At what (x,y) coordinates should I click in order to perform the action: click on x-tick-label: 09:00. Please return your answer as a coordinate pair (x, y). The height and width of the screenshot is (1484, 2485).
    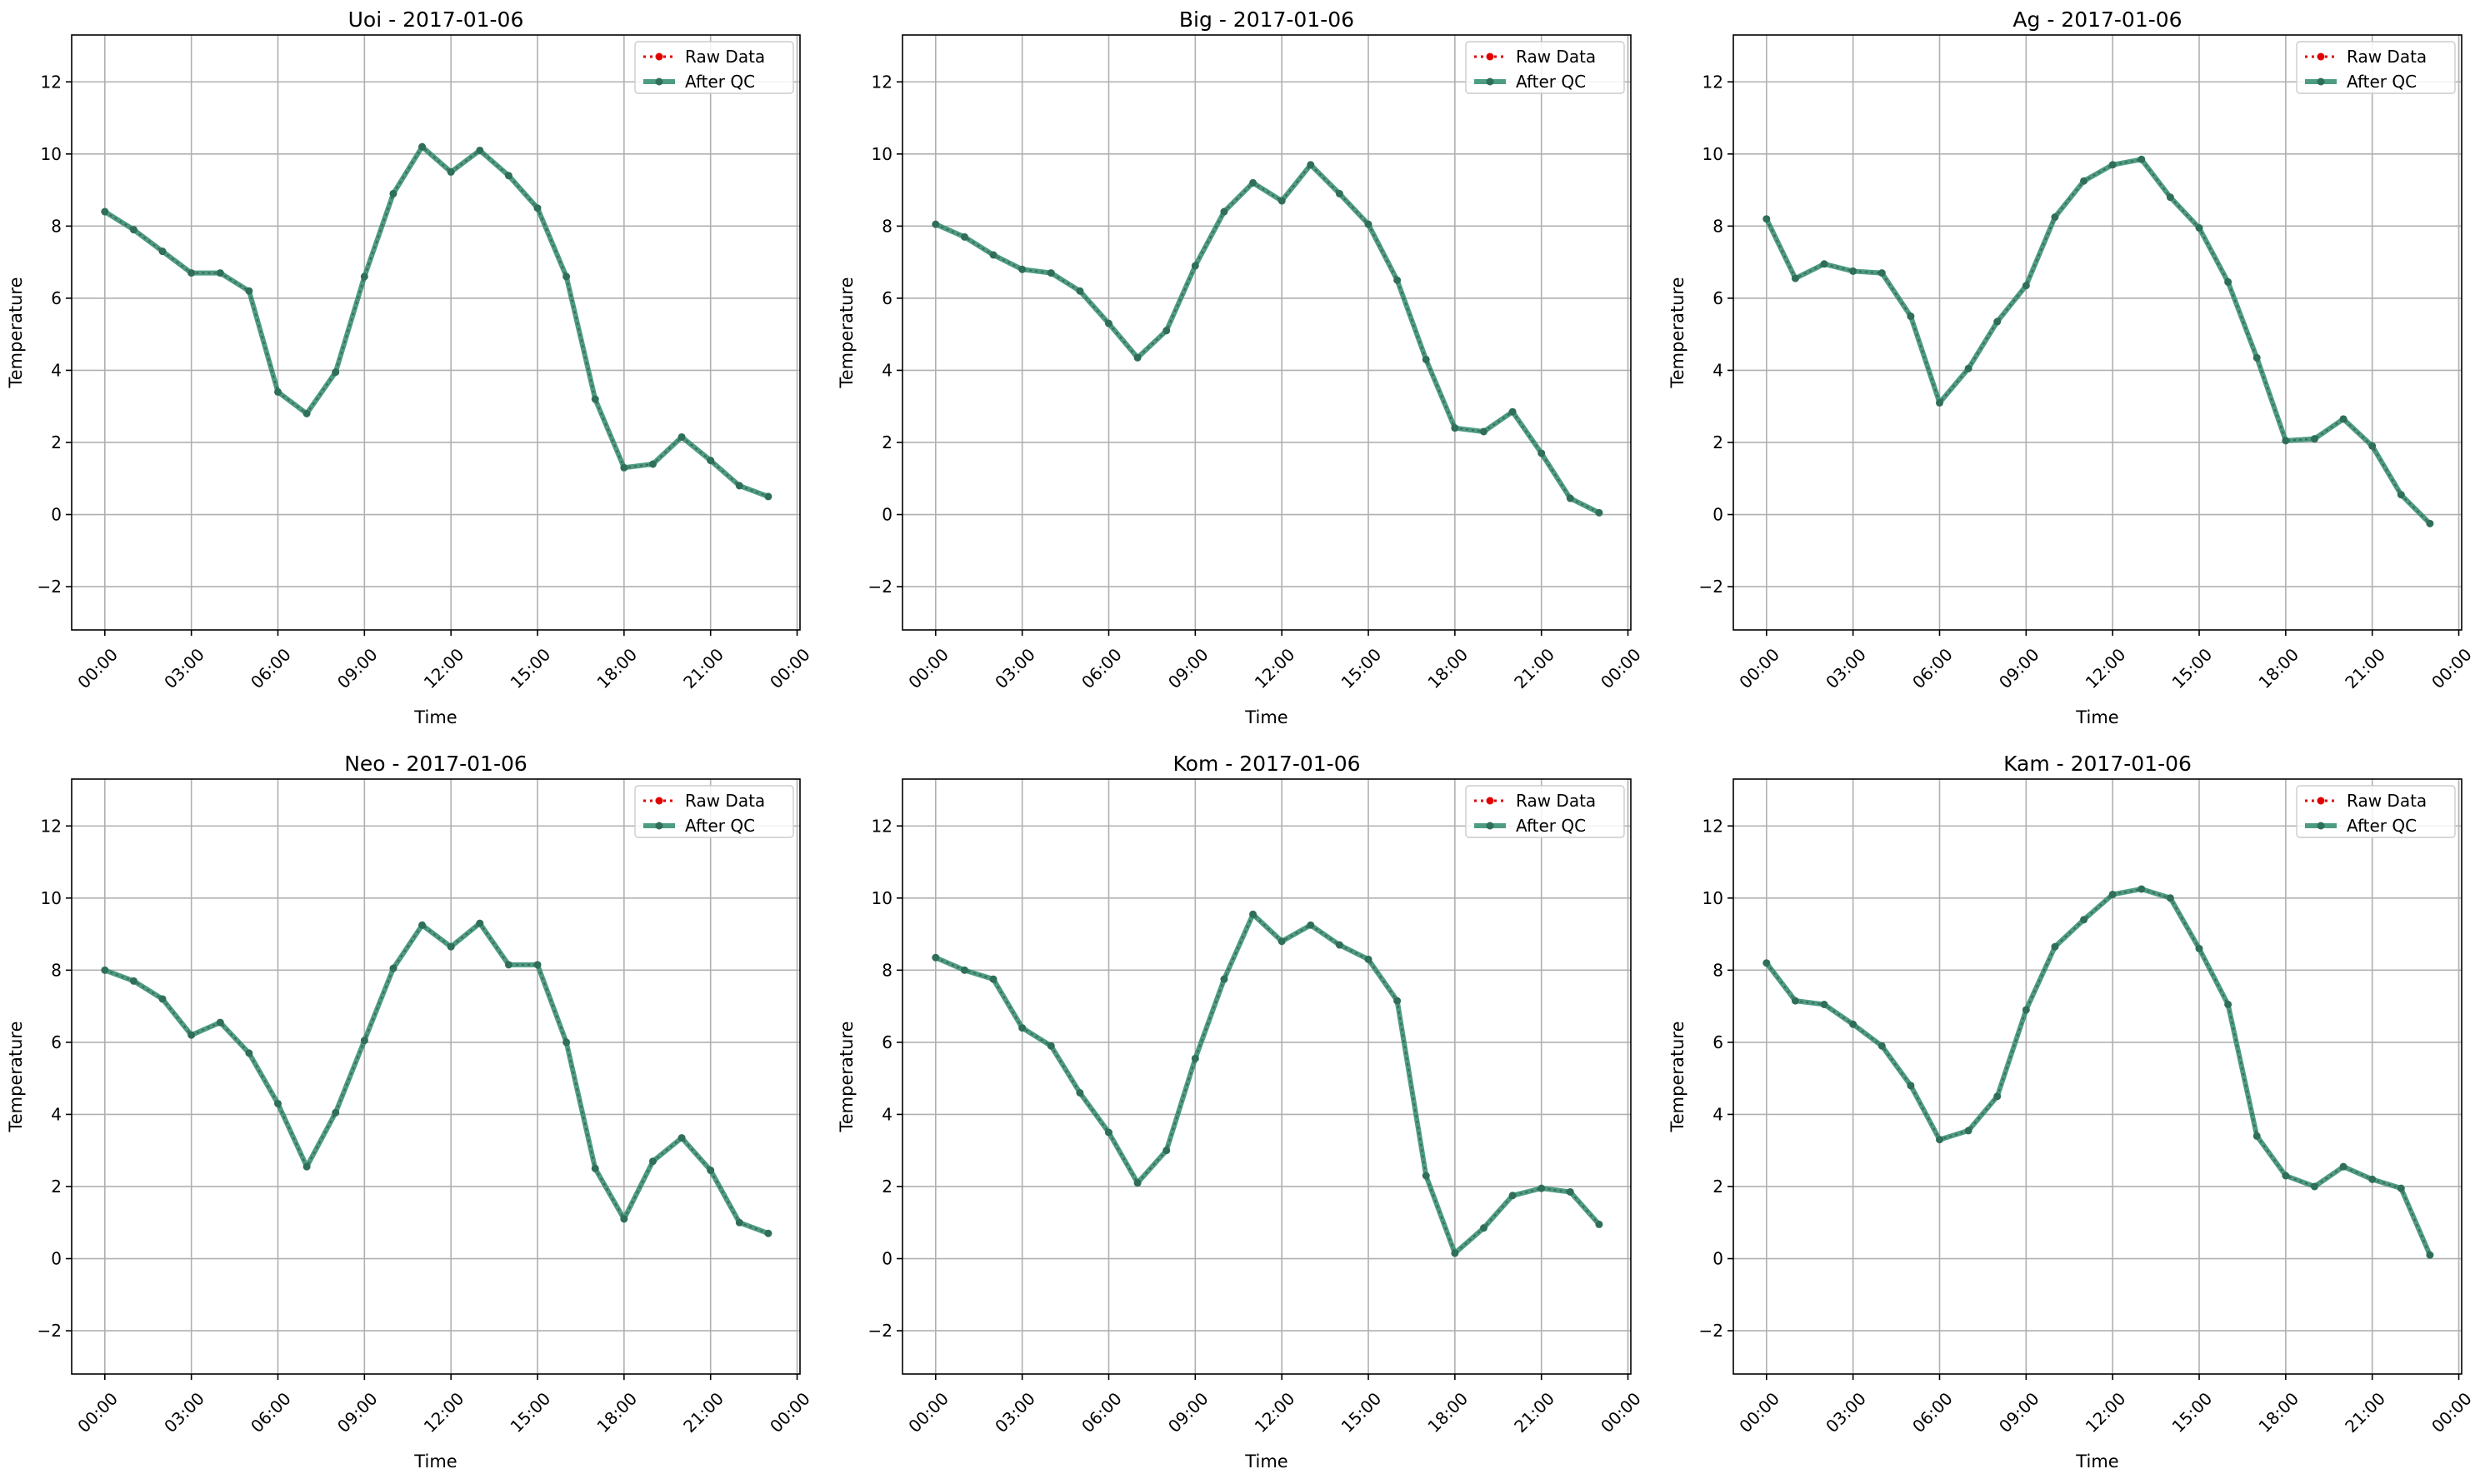
    Looking at the image, I should click on (1188, 1412).